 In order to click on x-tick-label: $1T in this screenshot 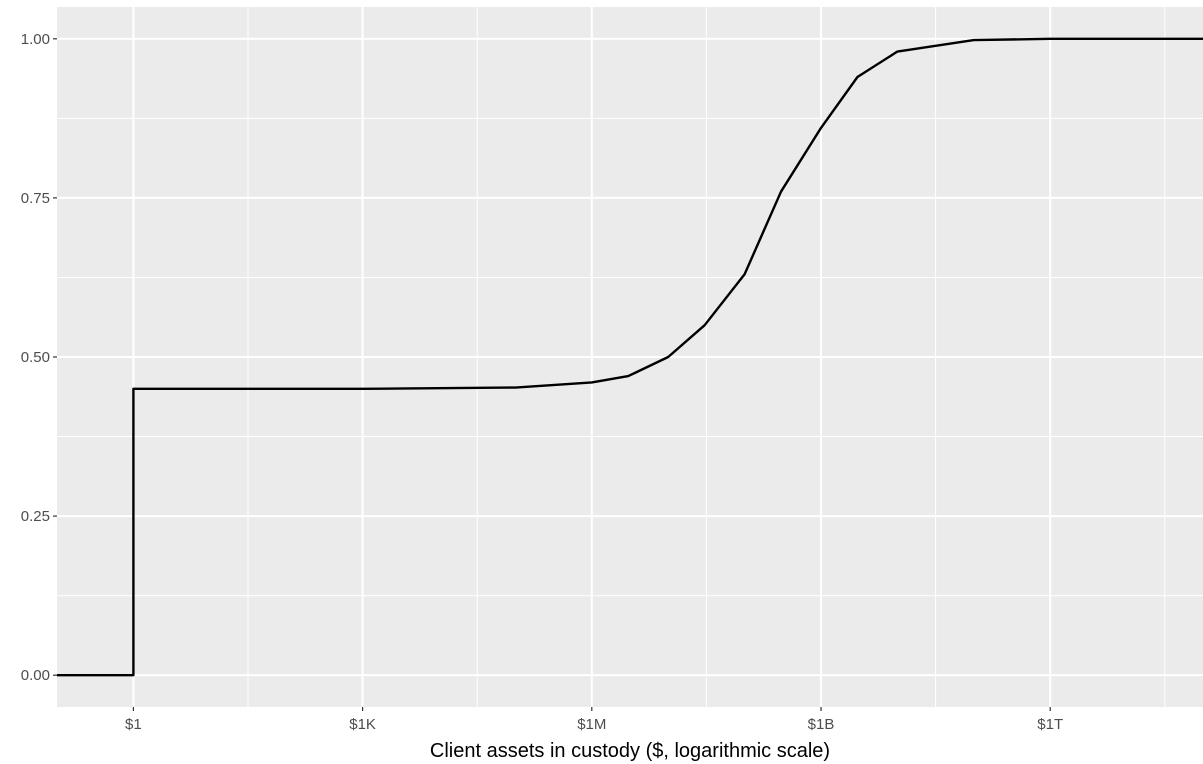, I will do `click(1050, 724)`.